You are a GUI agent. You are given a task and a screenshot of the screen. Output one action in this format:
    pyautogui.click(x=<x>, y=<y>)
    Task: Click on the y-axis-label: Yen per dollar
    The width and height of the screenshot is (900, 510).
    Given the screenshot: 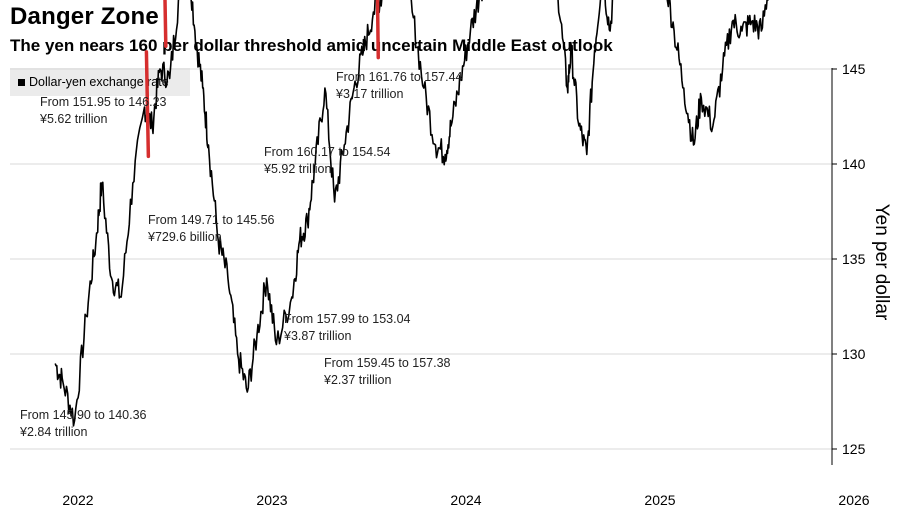 What is the action you would take?
    pyautogui.click(x=881, y=262)
    